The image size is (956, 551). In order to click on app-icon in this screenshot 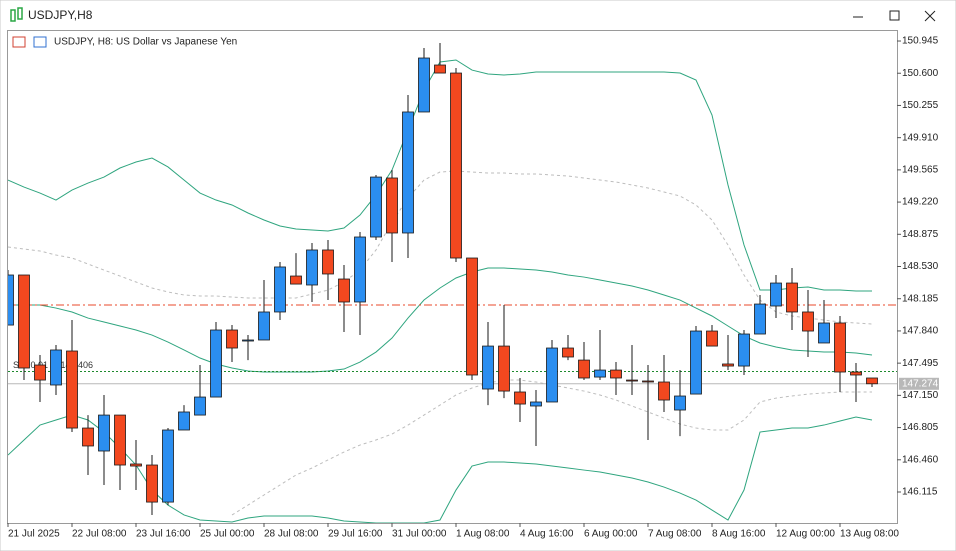, I will do `click(16, 14)`.